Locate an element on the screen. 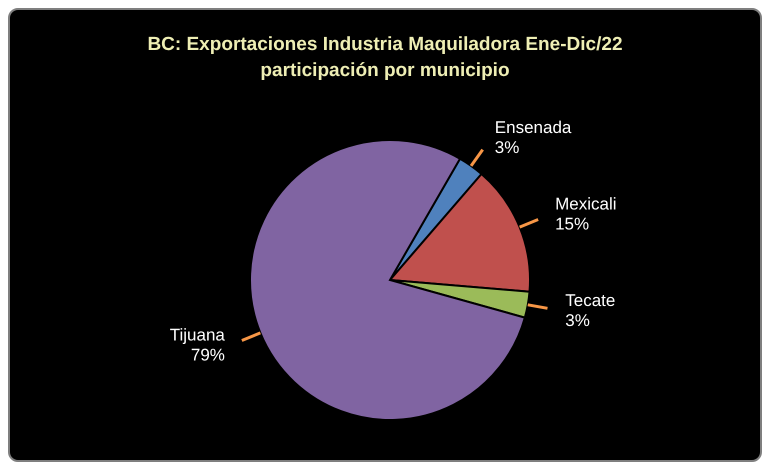 Image resolution: width=770 pixels, height=470 pixels. slice-label: Ensenada is located at coordinates (533, 128).